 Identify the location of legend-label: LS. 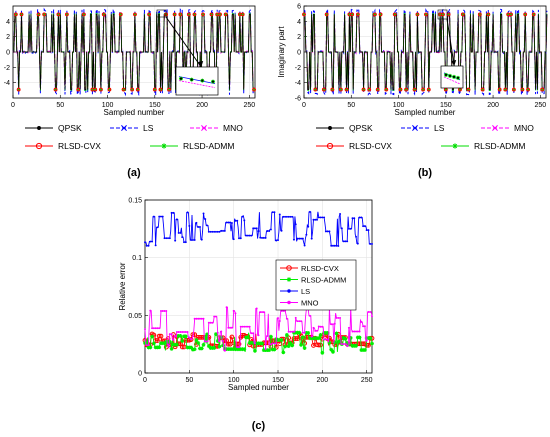
(148, 128).